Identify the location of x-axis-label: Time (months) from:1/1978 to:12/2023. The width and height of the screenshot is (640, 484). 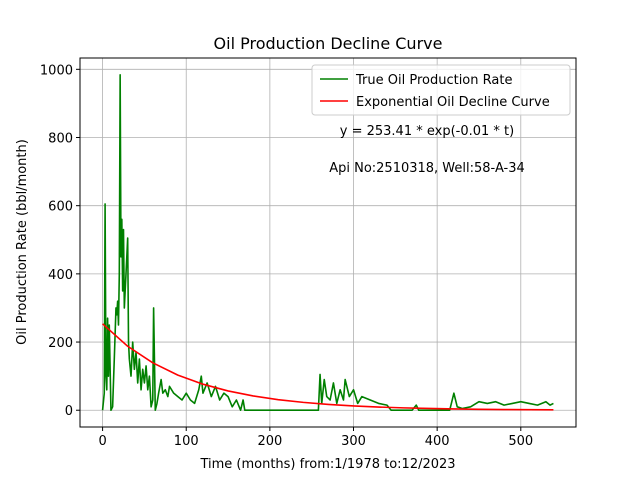
(327, 464).